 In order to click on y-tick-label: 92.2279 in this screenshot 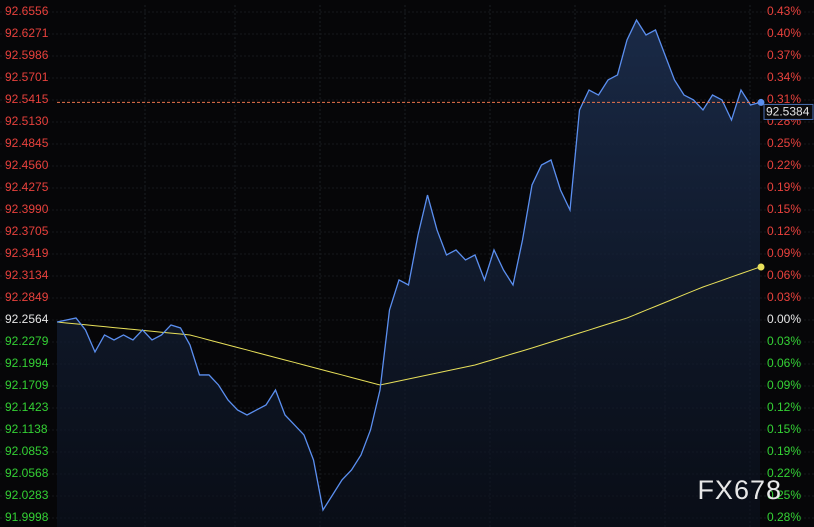, I will do `click(27, 341)`.